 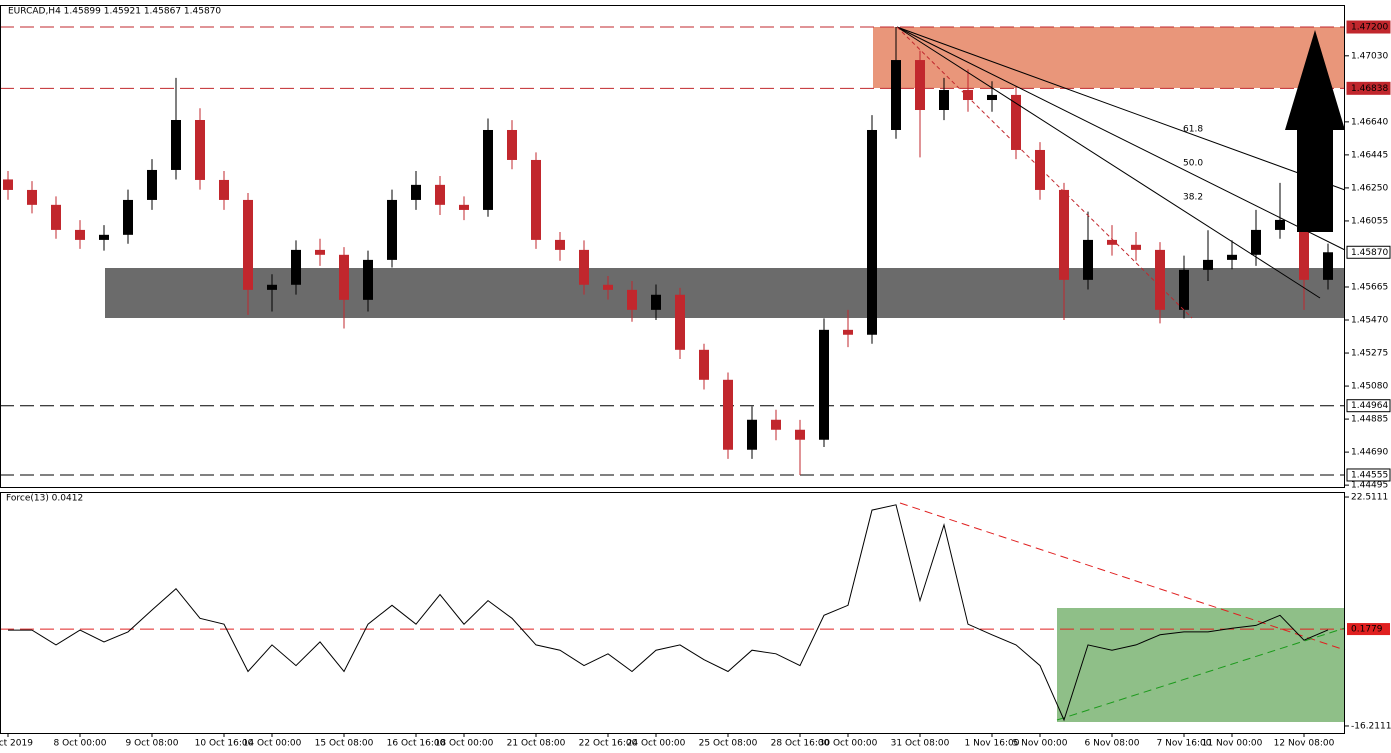 I want to click on fan-label: 38.2, so click(x=1193, y=198).